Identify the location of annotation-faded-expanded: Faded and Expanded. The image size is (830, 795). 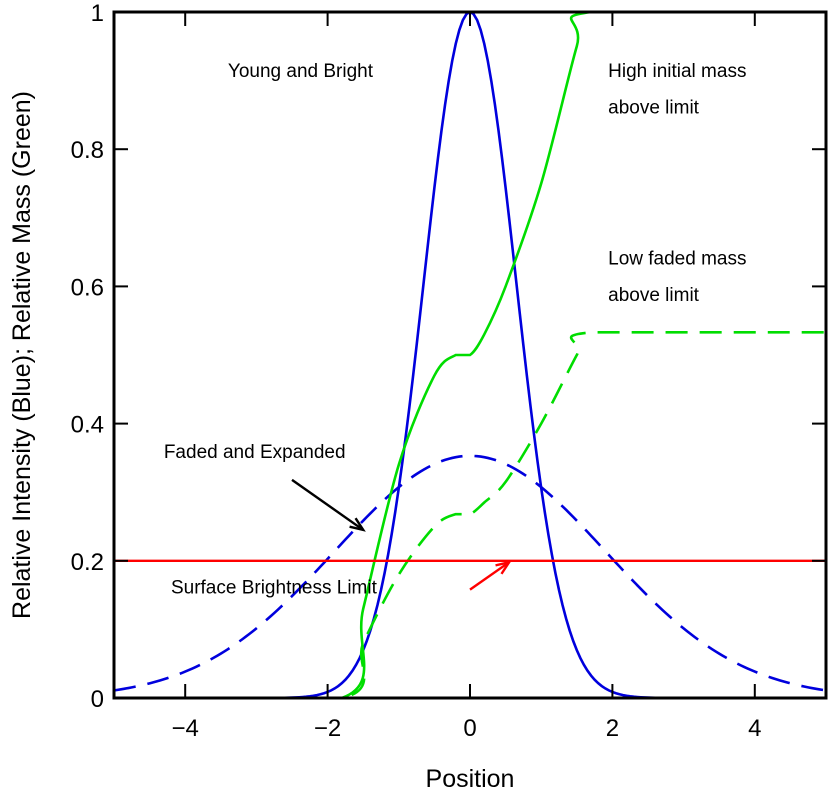
(255, 452).